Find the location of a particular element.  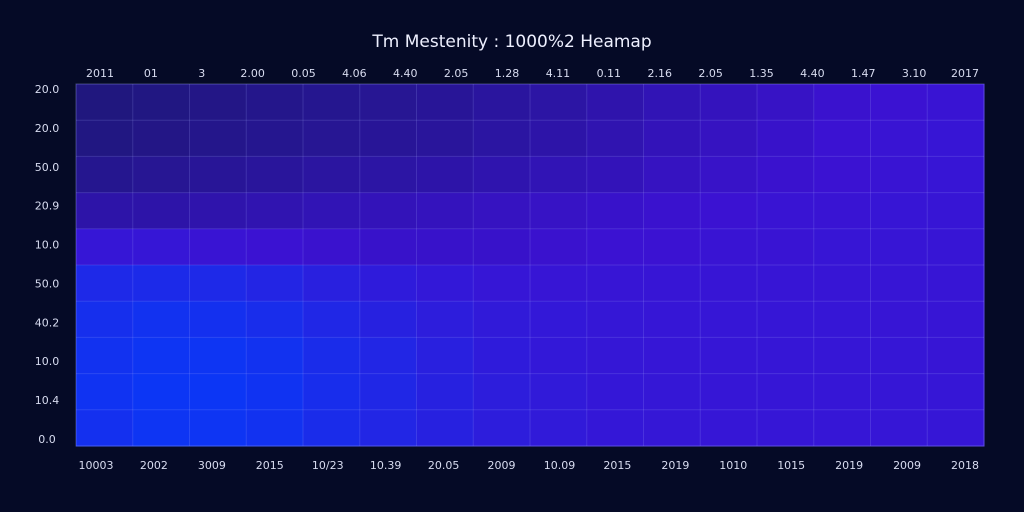

y-tick-label: 40.2 is located at coordinates (47, 322).